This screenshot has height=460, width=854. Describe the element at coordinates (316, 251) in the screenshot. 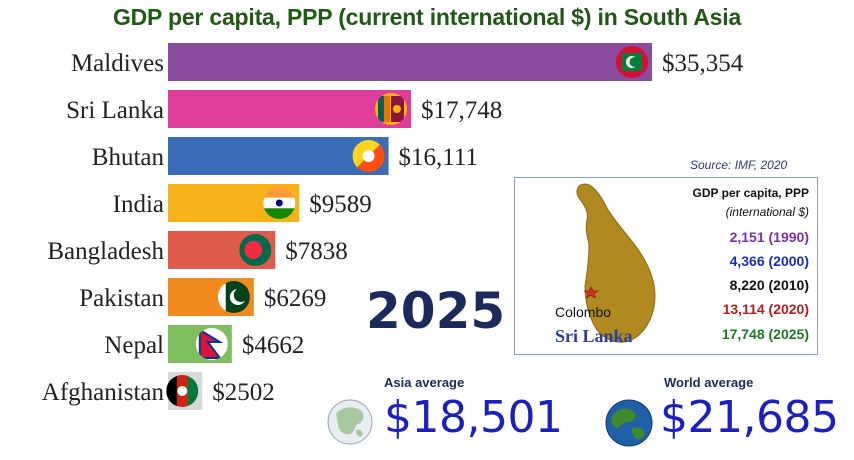

I see `value-label: $7838` at that location.